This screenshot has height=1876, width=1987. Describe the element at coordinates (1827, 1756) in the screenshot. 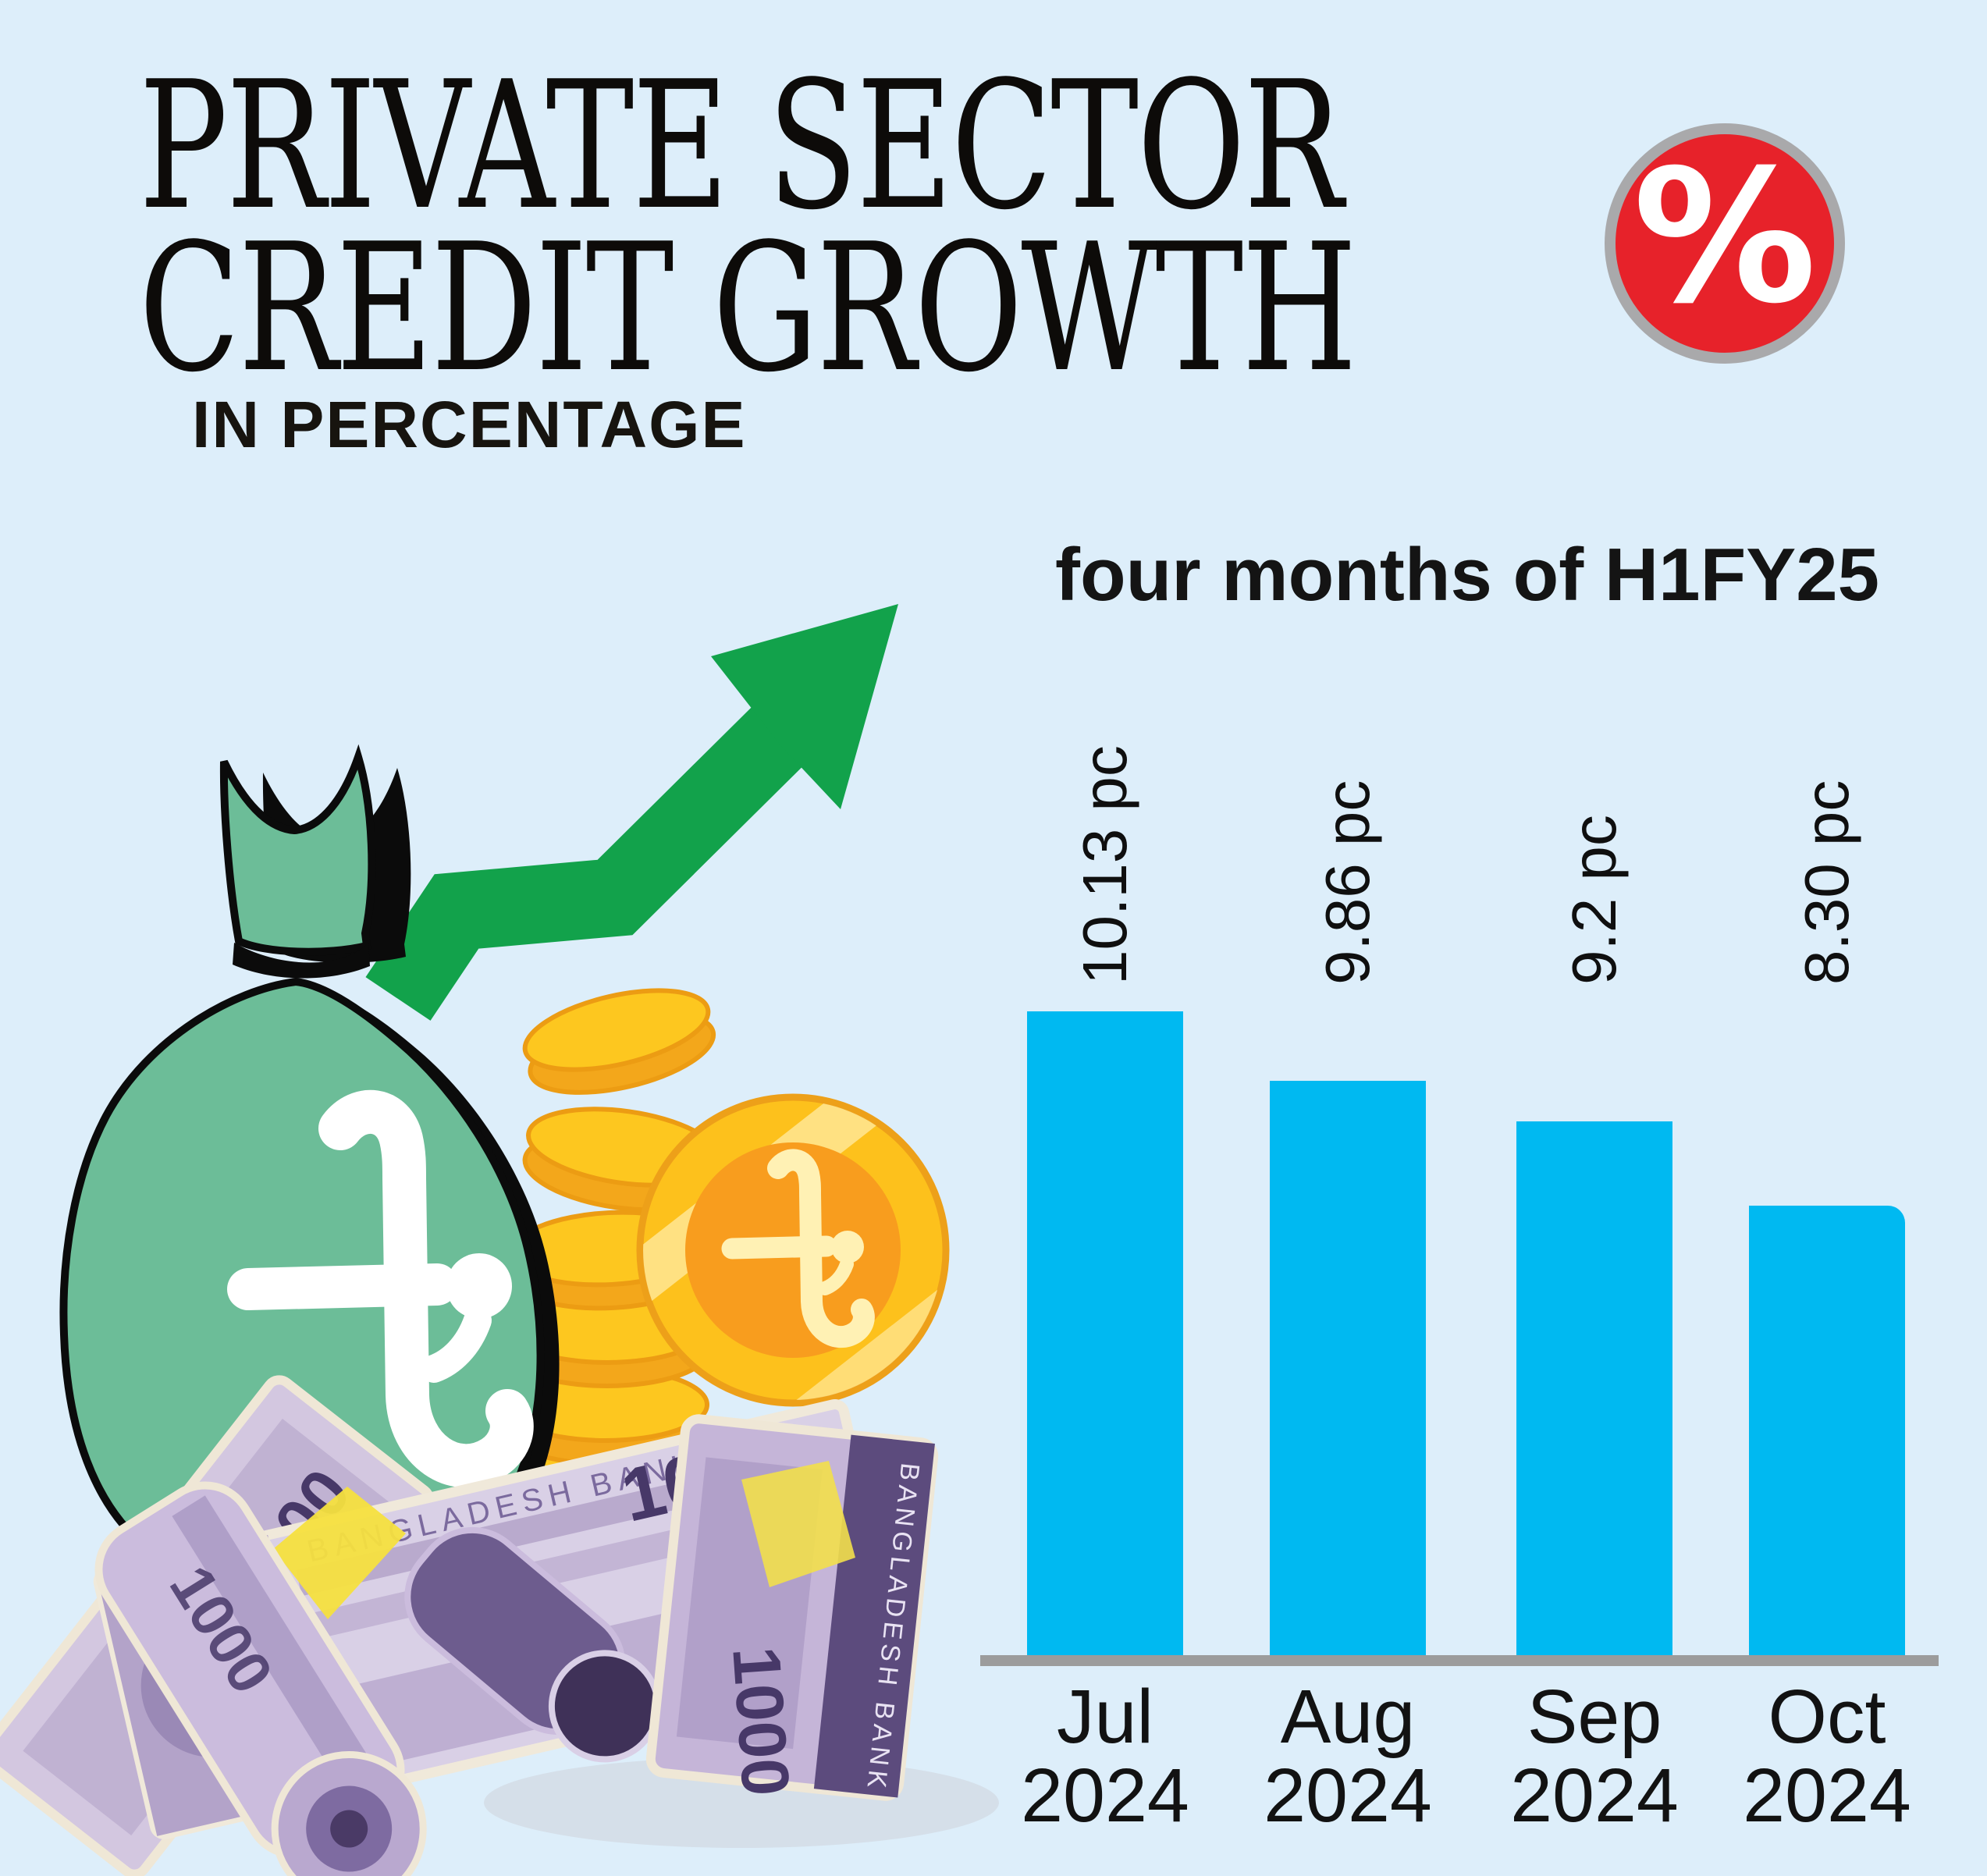

I see `x-axis-label-oct-2024: Oct 2024` at that location.